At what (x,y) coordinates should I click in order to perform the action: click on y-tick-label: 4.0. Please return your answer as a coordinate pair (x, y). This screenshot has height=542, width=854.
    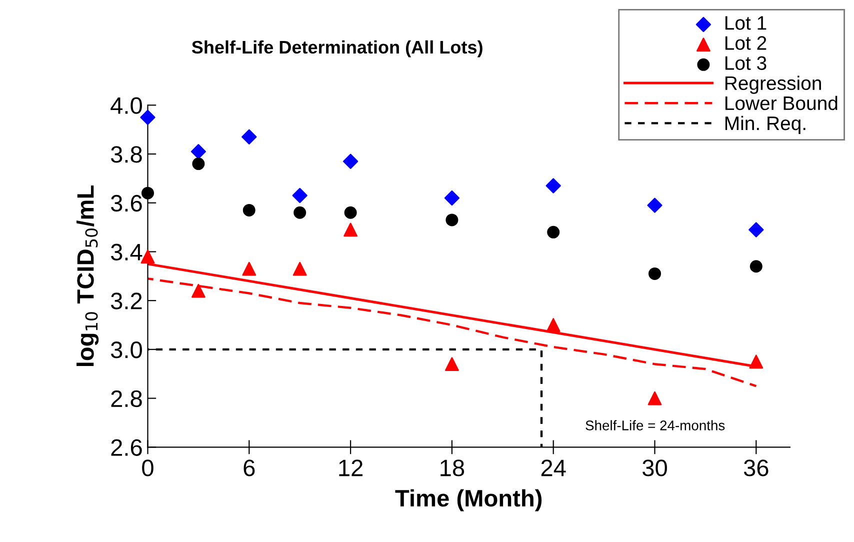
    Looking at the image, I should click on (126, 105).